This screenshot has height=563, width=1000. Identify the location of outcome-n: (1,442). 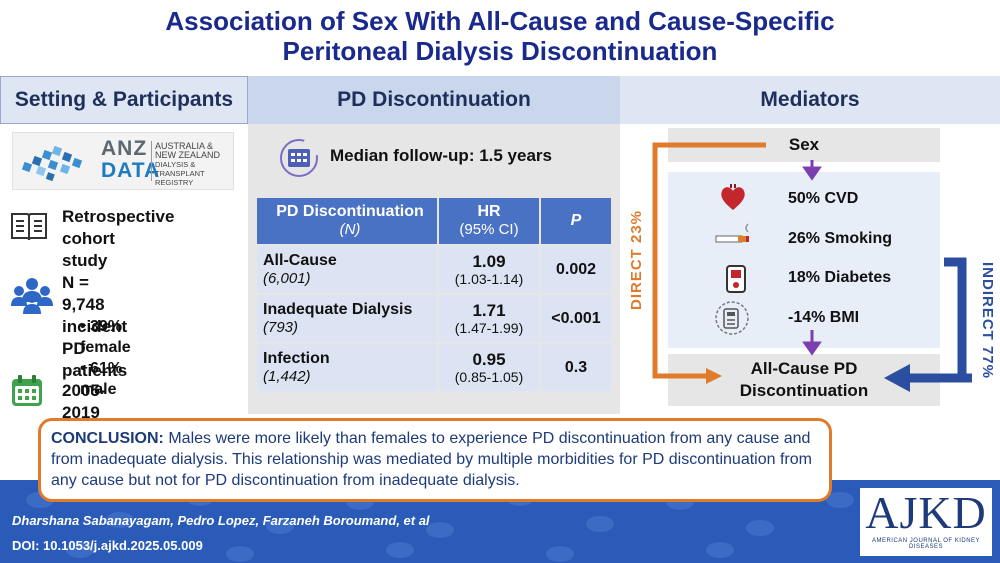
(287, 376).